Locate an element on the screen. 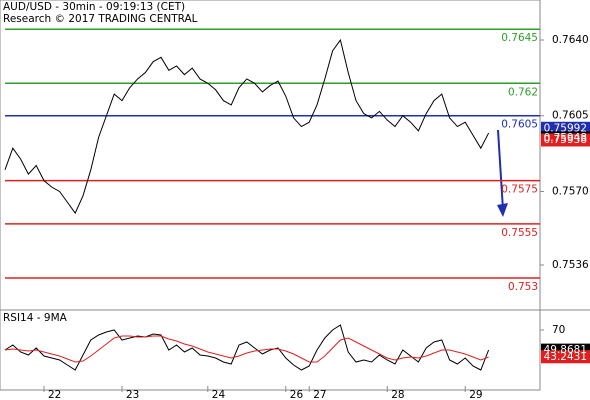 This screenshot has width=590, height=400. y-tick-label: 0.7640 is located at coordinates (570, 40).